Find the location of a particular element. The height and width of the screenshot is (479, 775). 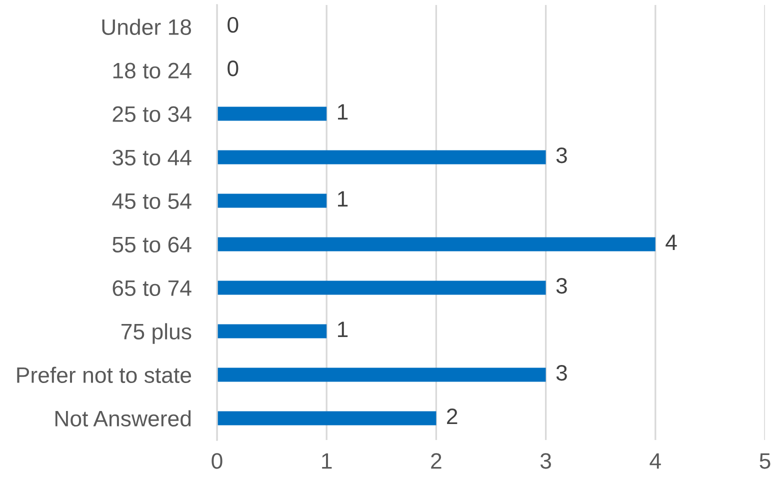

y-tick-label: 55 to 64 is located at coordinates (152, 244).